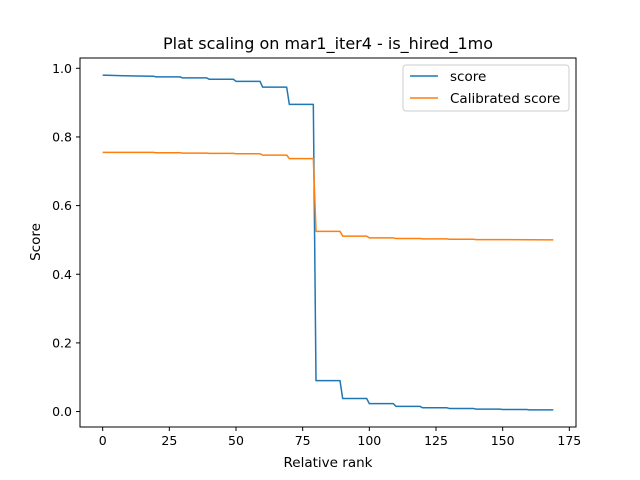 The width and height of the screenshot is (640, 480). I want to click on y-tick-label: 0.4, so click(62, 274).